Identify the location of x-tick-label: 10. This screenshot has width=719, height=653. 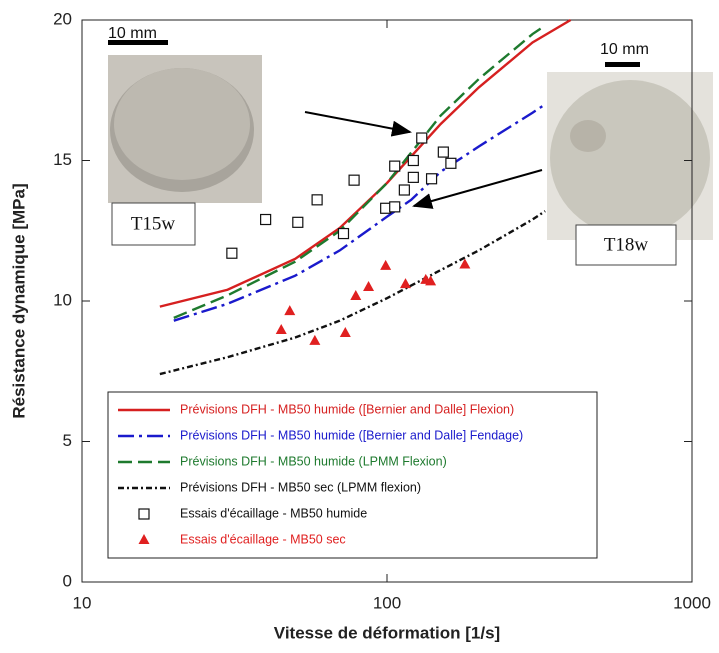
(82, 602).